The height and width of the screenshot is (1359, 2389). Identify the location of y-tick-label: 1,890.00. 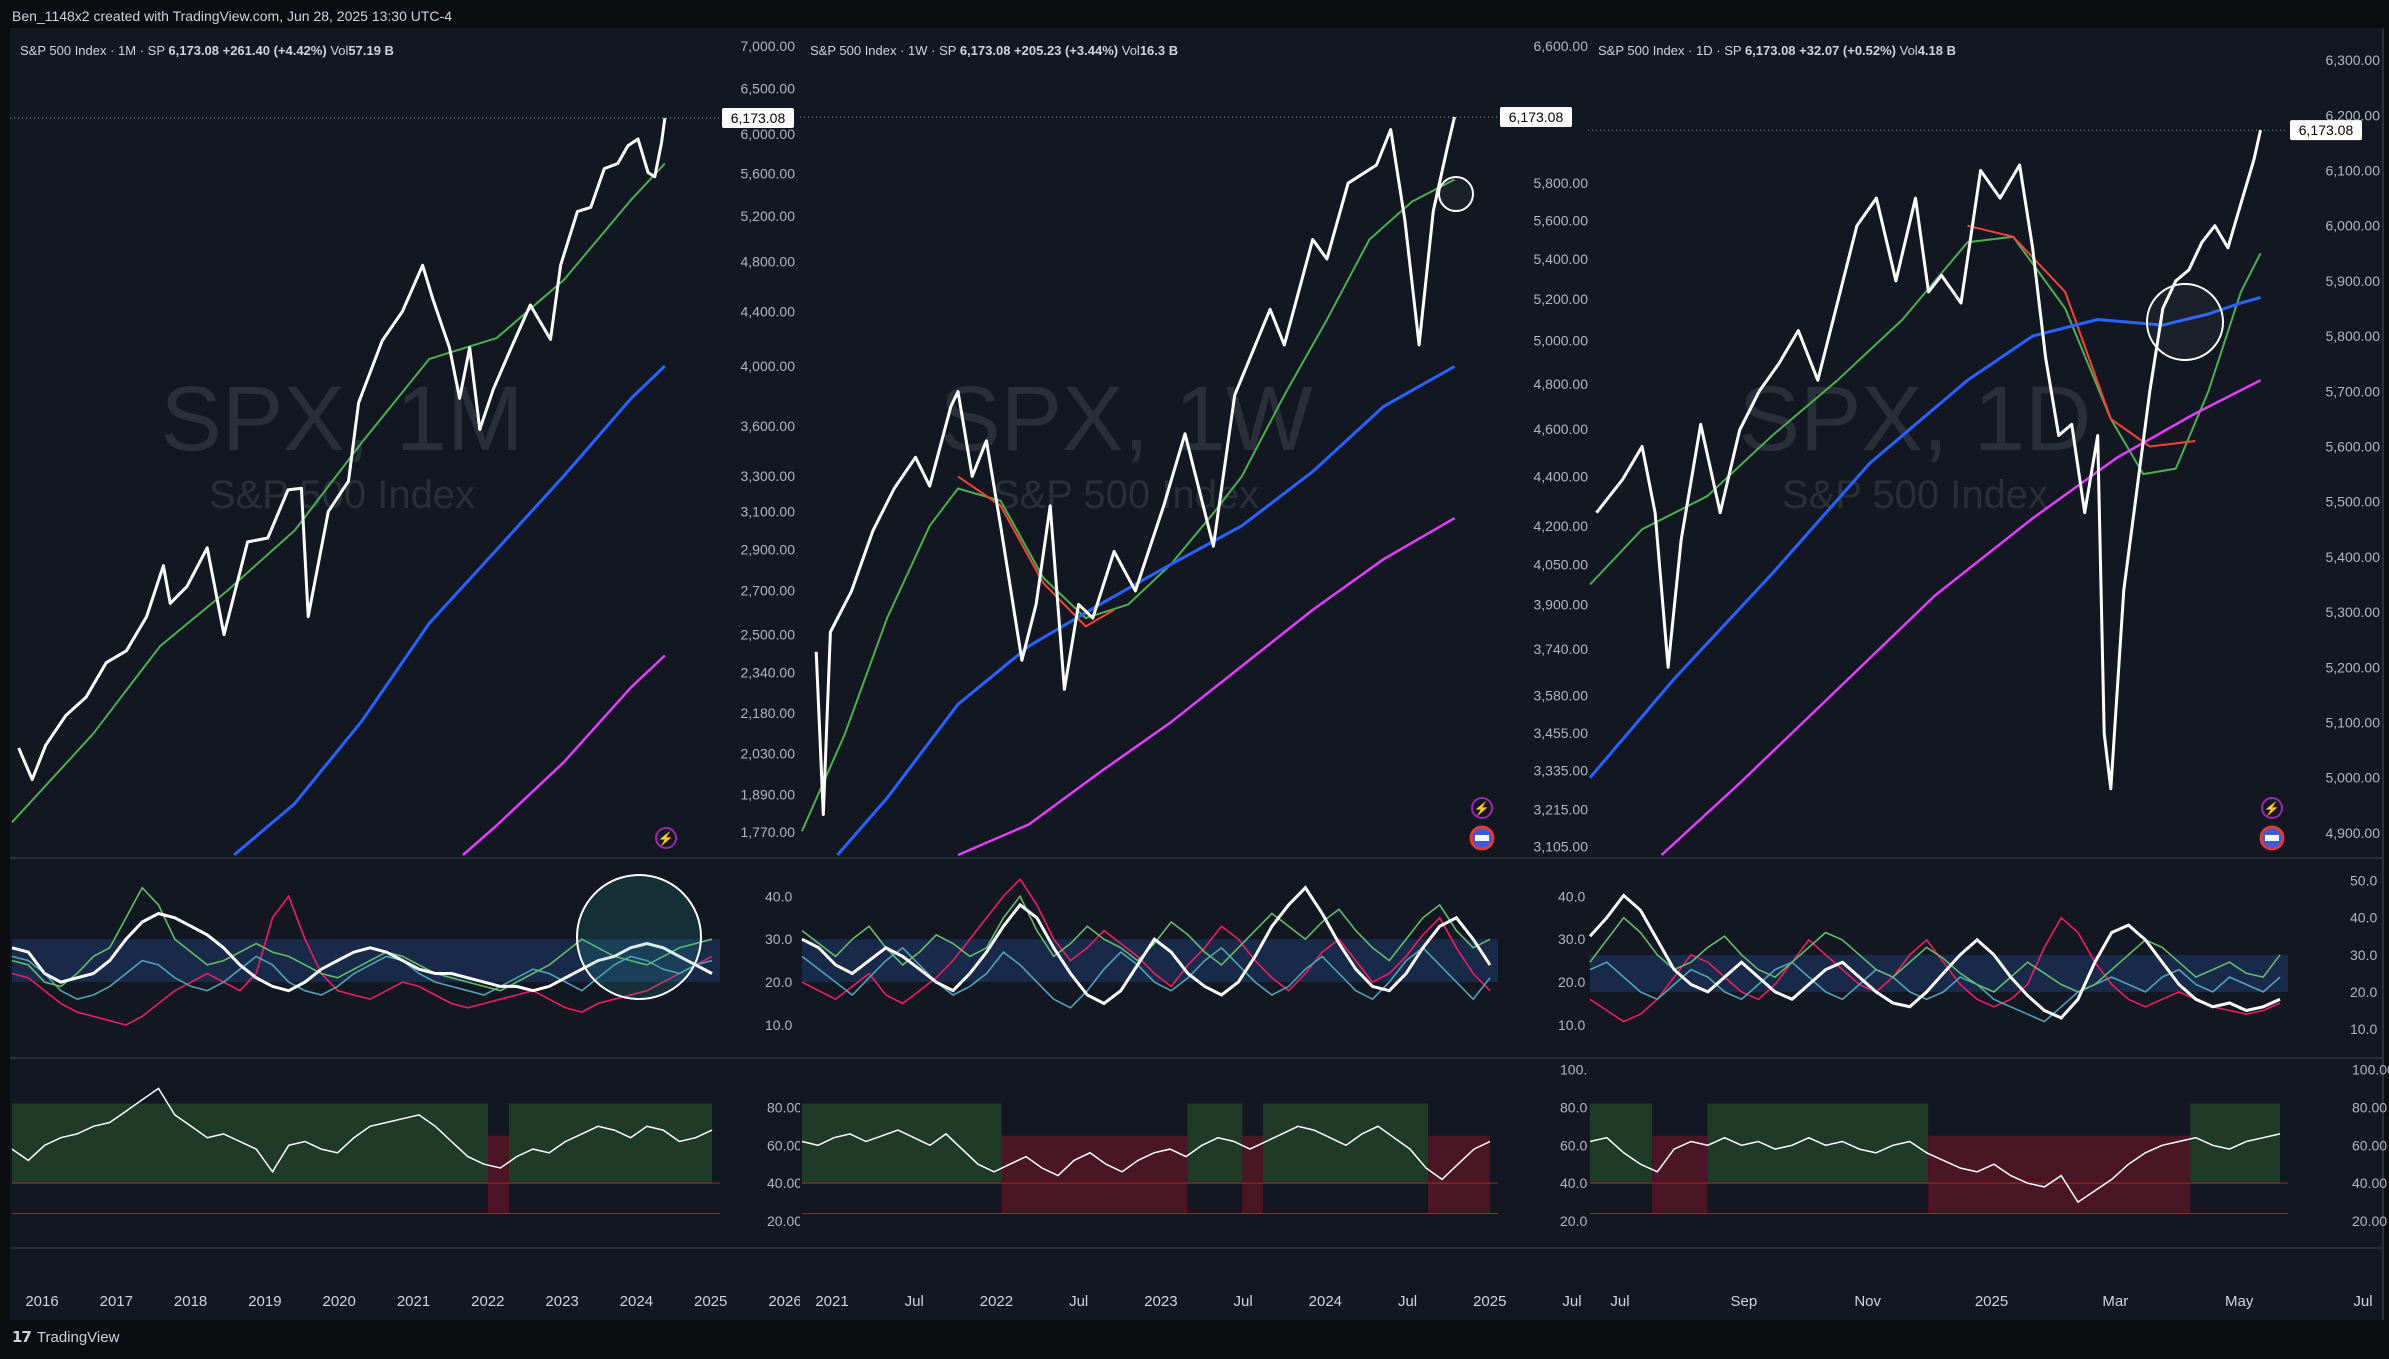
(768, 794).